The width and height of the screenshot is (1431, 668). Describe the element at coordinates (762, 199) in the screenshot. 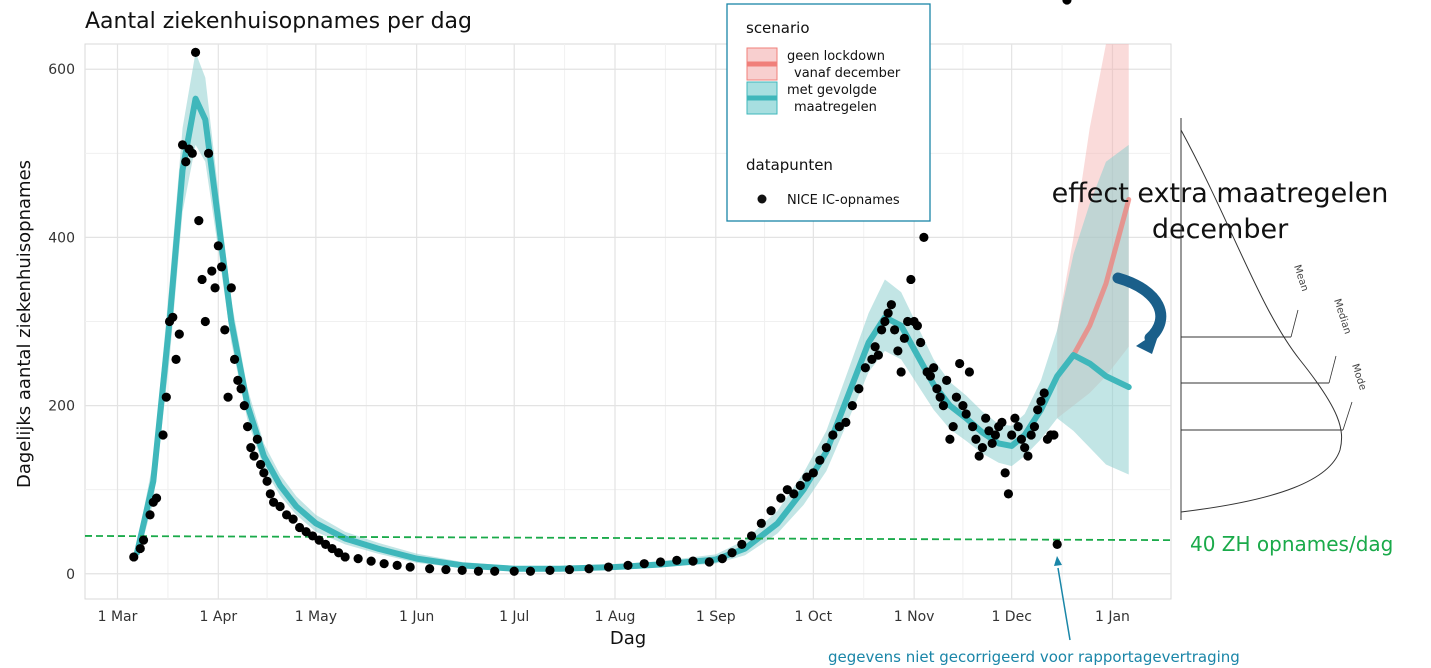

I see `legend-point-marker` at that location.